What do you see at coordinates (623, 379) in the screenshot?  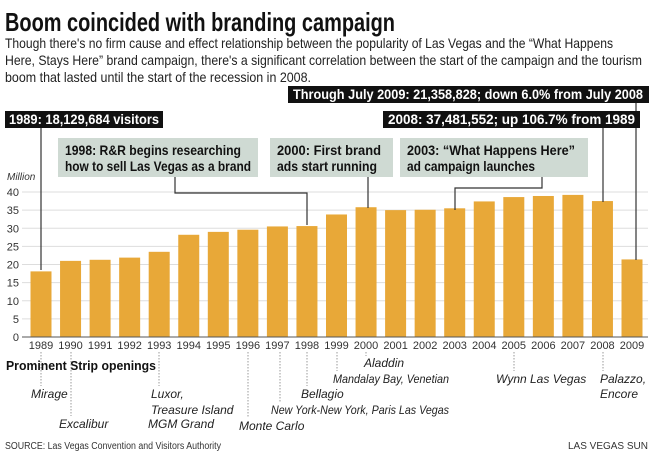 I see `opening-palazzo: Palazzo,` at bounding box center [623, 379].